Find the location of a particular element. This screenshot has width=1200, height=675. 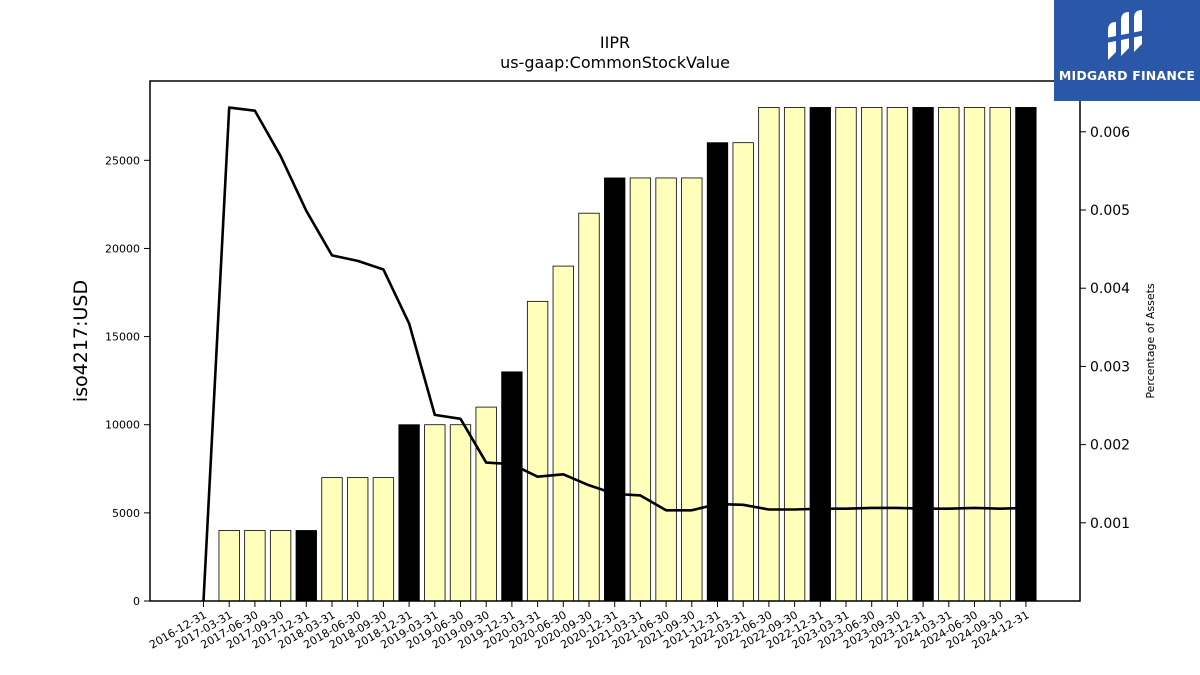

y2-axis-label: Percentage of Assets is located at coordinates (1150, 341).